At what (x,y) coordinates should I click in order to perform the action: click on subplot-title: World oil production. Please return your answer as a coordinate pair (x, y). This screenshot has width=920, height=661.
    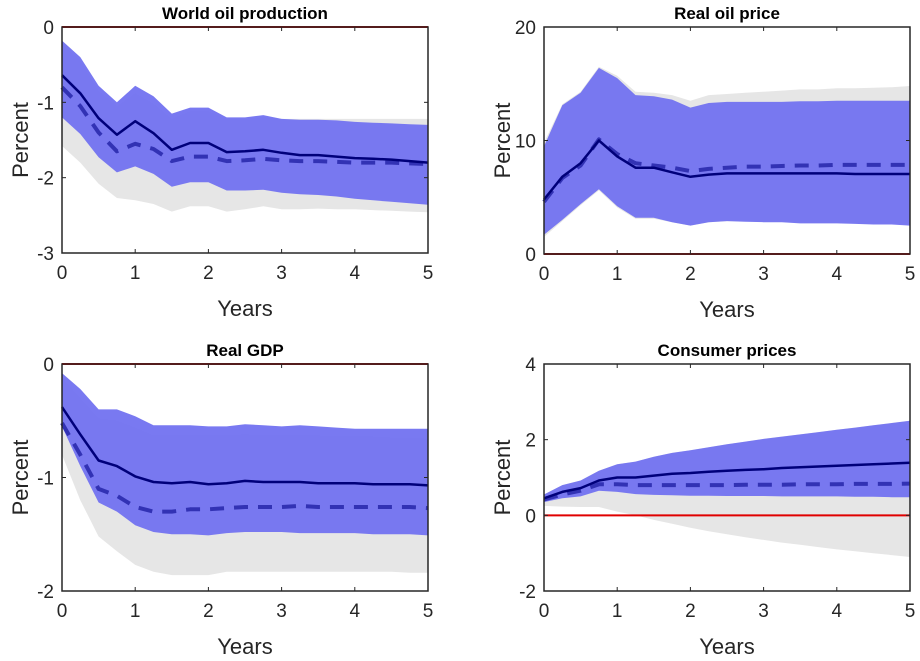
    Looking at the image, I should click on (245, 13).